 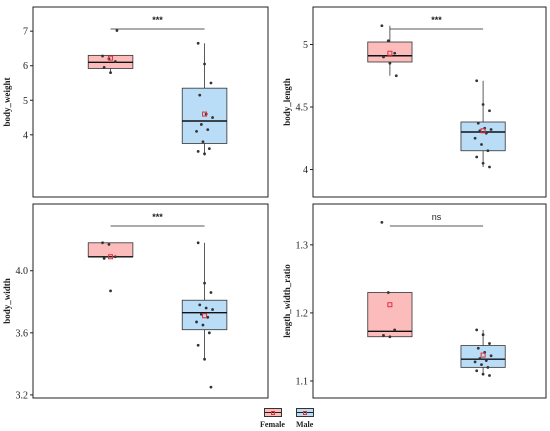 What do you see at coordinates (437, 217) in the screenshot?
I see `significance-label: ns` at bounding box center [437, 217].